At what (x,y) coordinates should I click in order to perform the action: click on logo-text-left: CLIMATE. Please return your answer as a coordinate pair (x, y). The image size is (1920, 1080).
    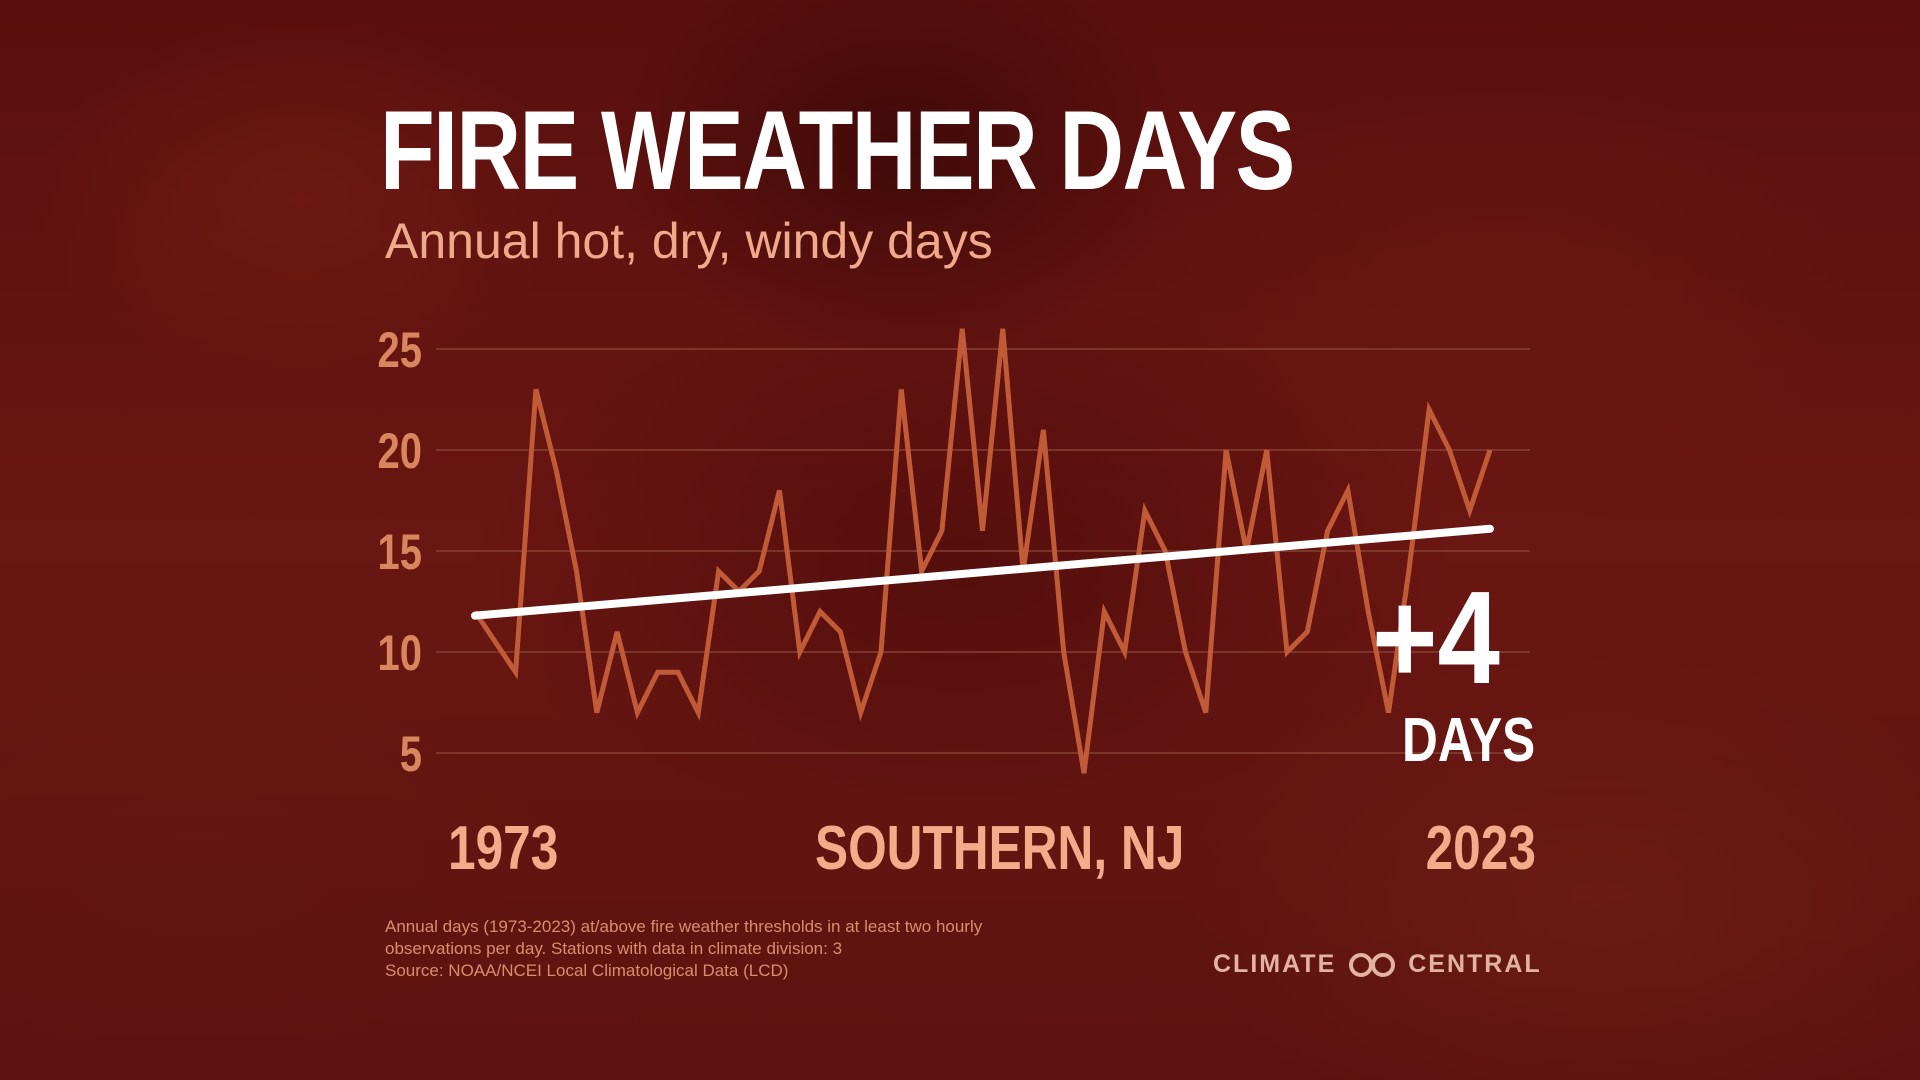
    Looking at the image, I should click on (1275, 964).